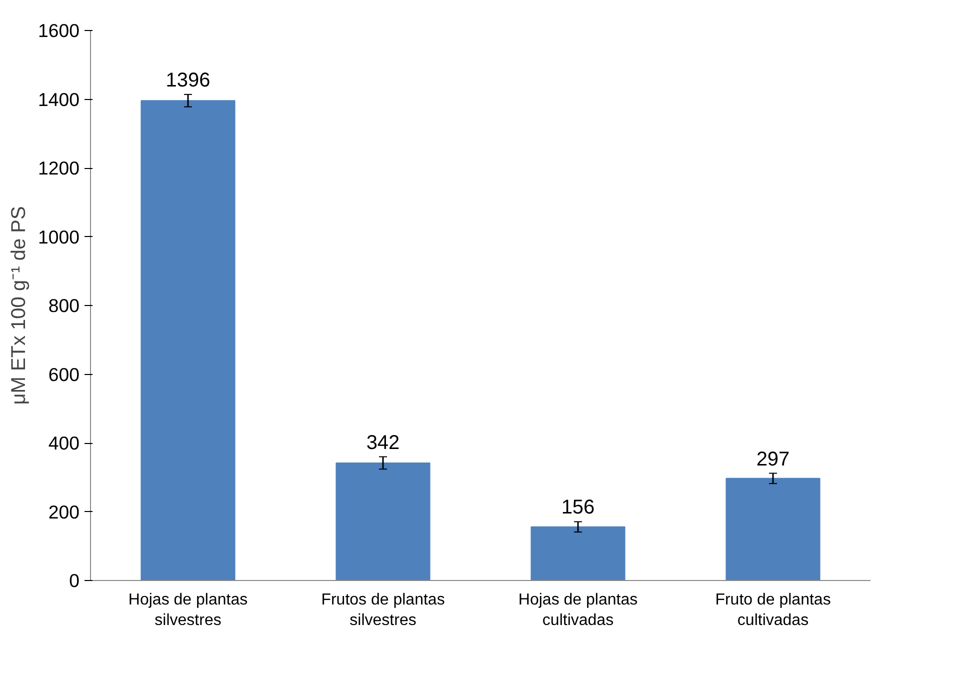  Describe the element at coordinates (578, 507) in the screenshot. I see `data-label: 156` at that location.